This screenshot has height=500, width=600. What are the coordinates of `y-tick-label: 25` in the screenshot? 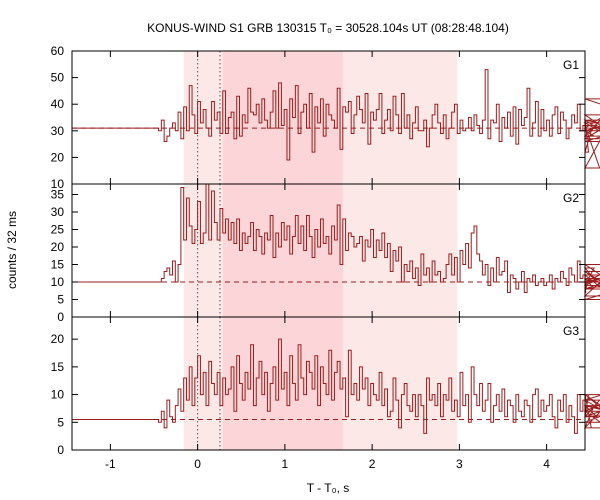 It's located at (58, 230).